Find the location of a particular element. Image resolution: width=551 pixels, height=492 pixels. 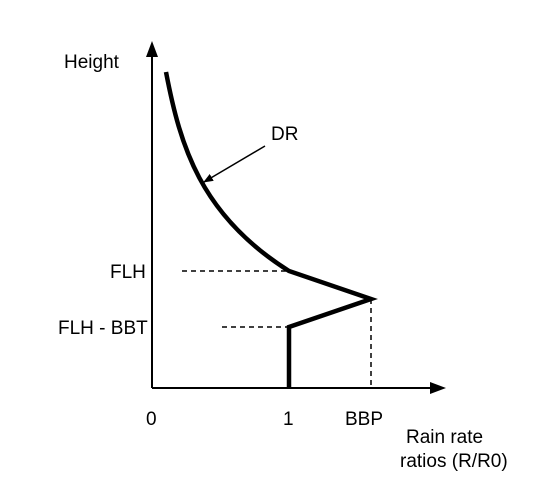

x-tick-bbp: BBP is located at coordinates (364, 419).